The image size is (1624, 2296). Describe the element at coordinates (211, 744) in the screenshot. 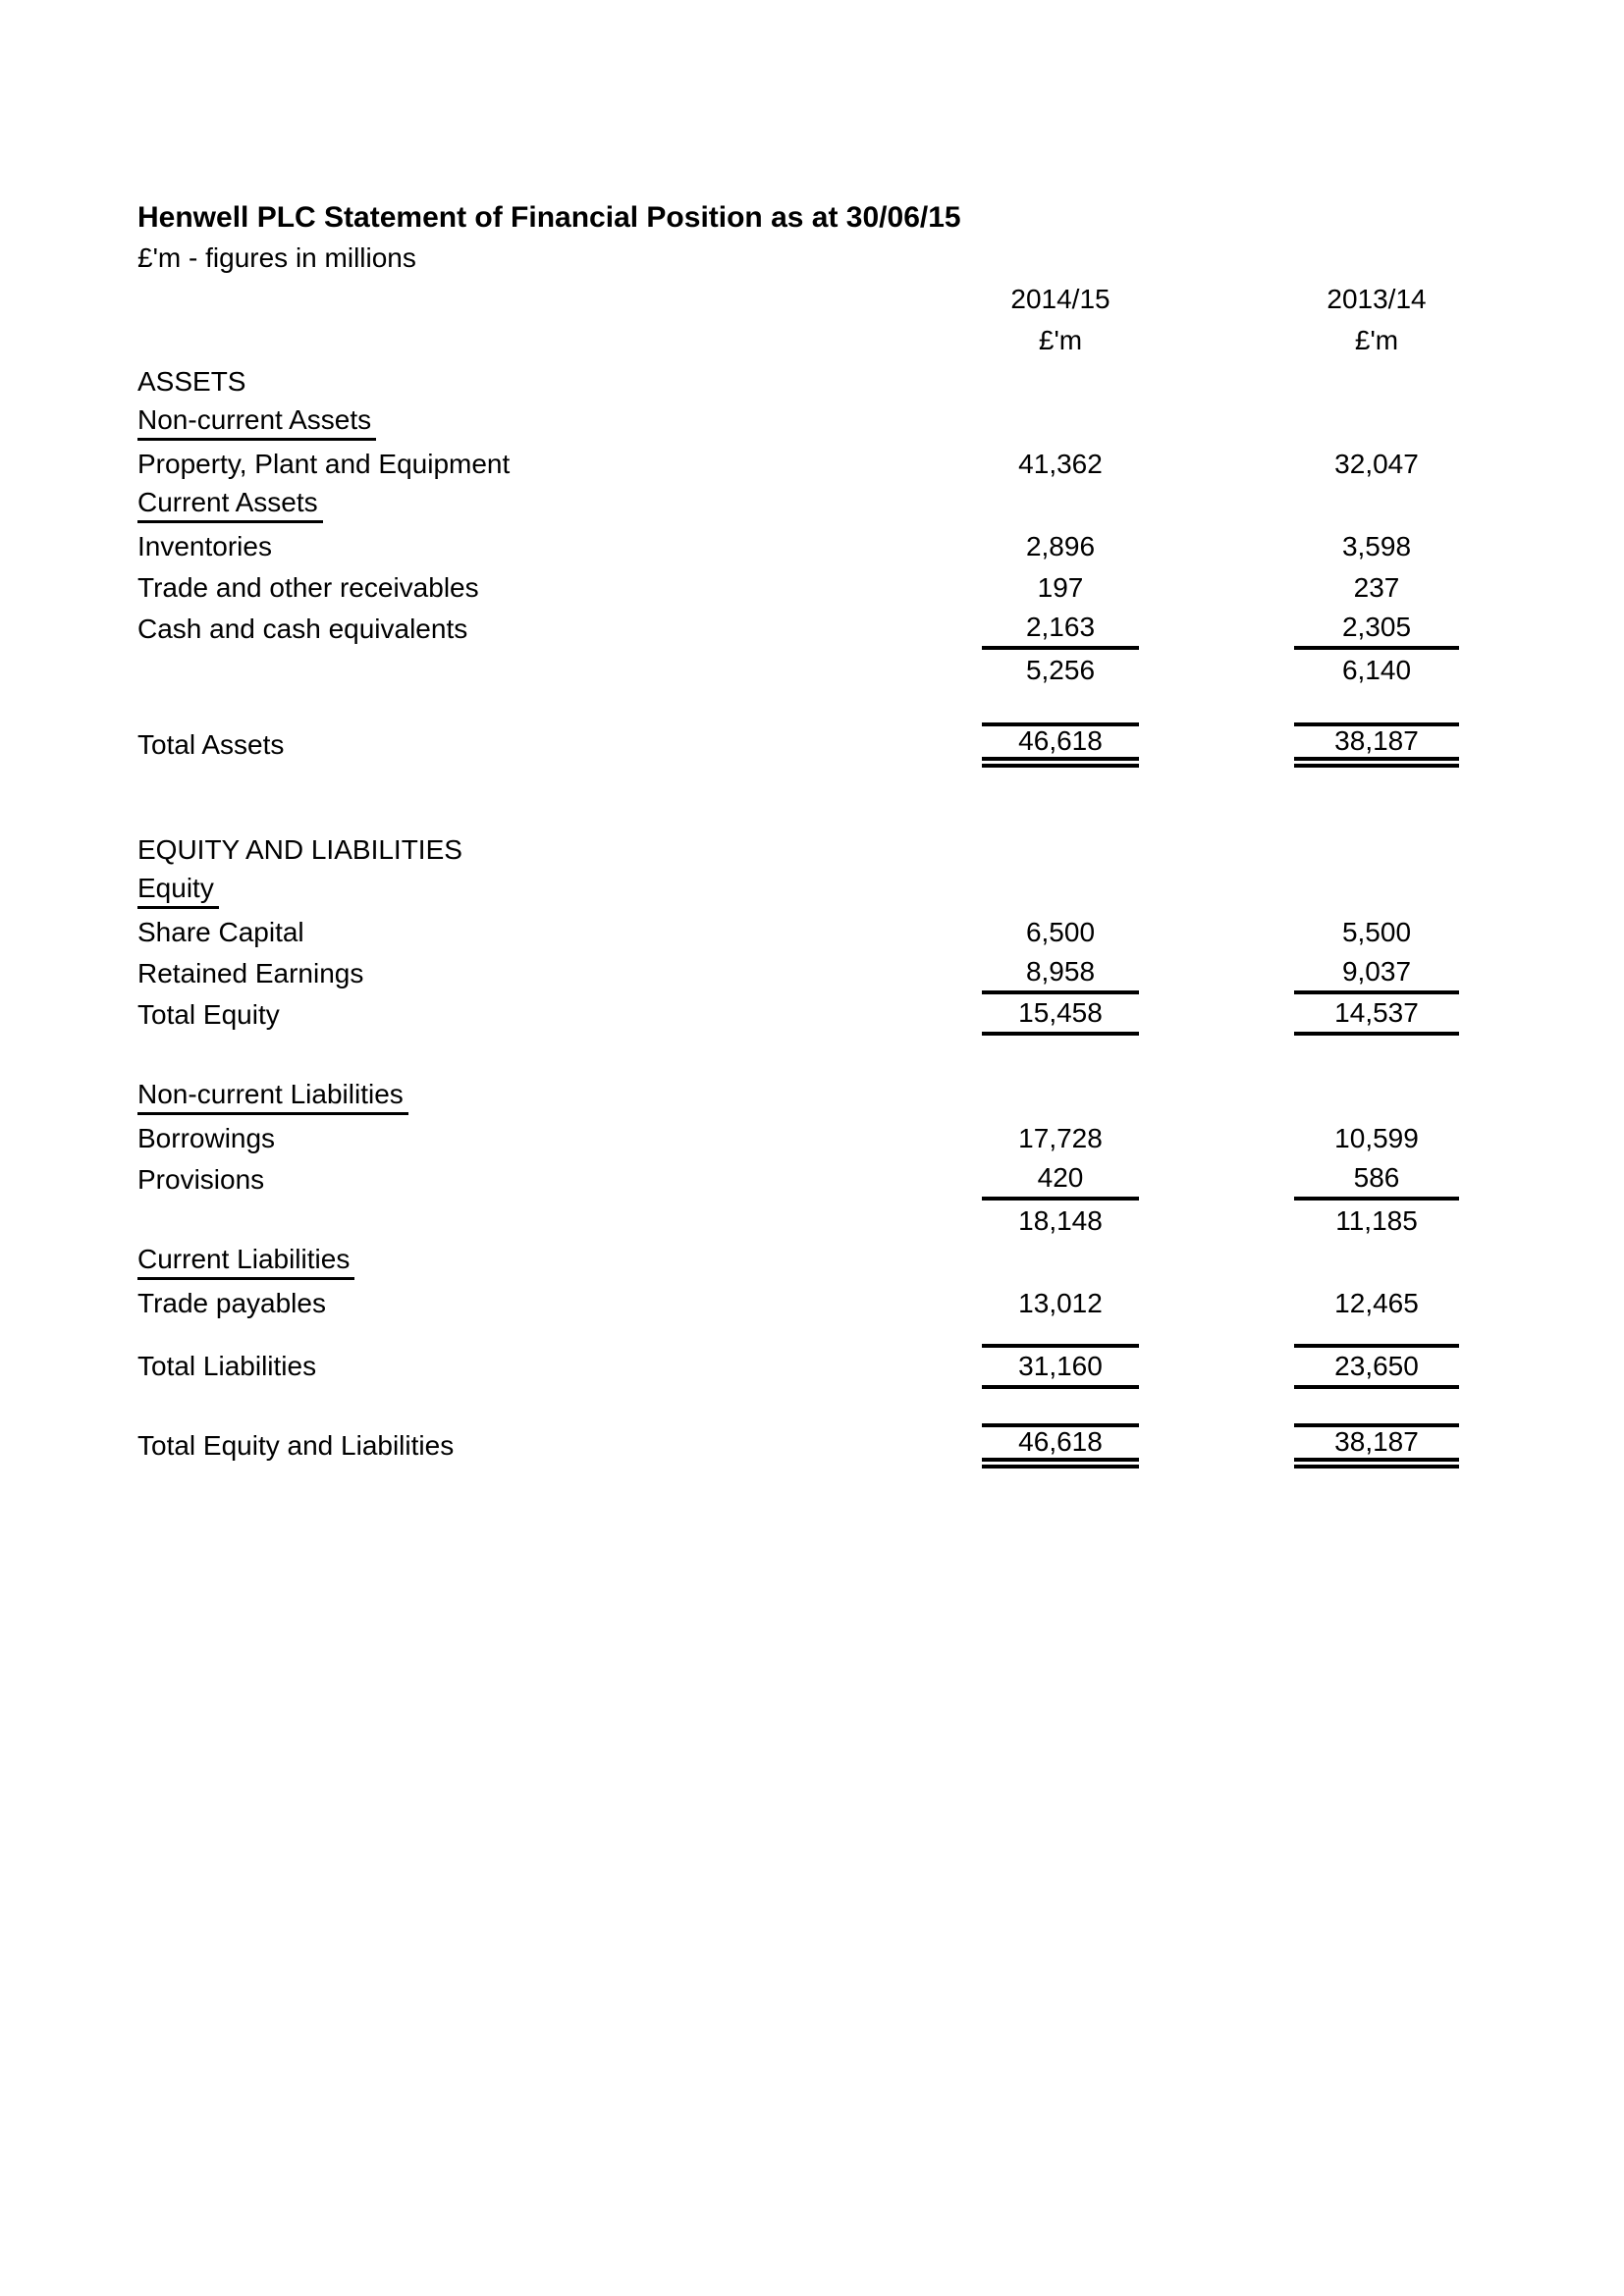

I see `row-label: Total Assets` at that location.